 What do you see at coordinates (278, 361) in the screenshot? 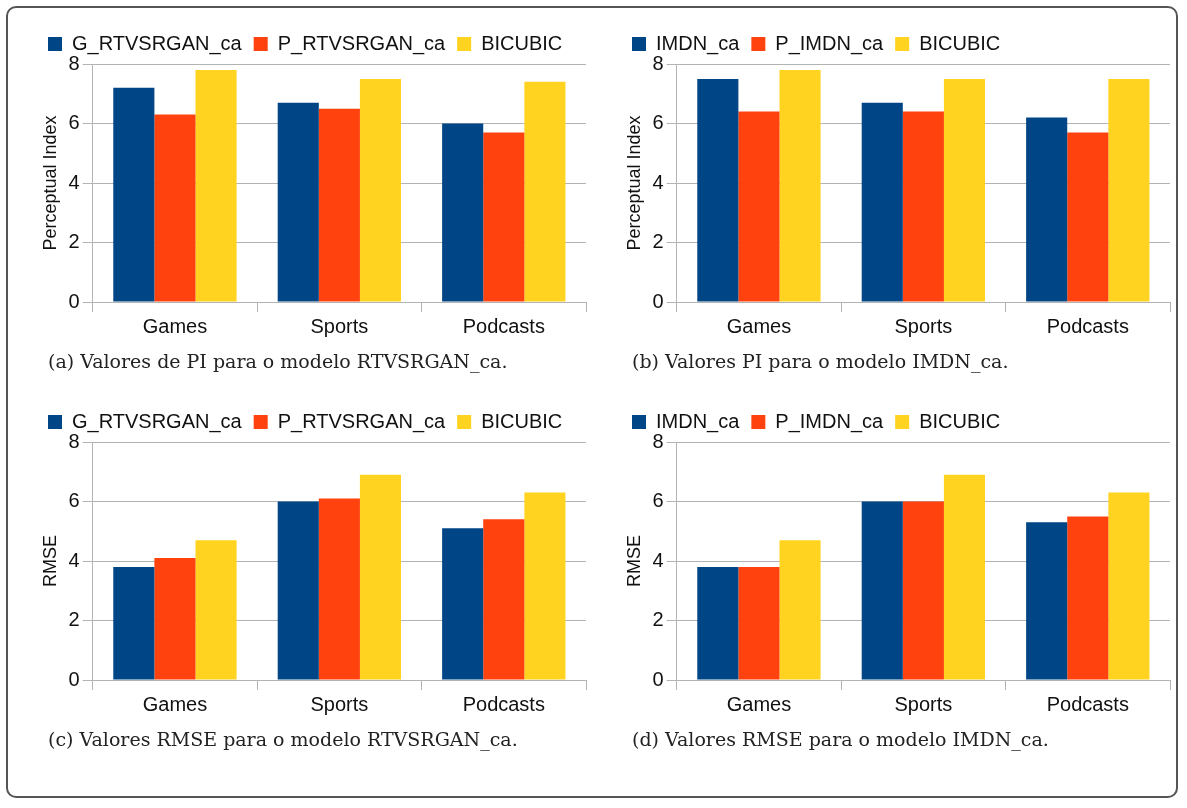
I see `text: (a) Valores de PI para o modelo RTVSRGAN_ca.` at bounding box center [278, 361].